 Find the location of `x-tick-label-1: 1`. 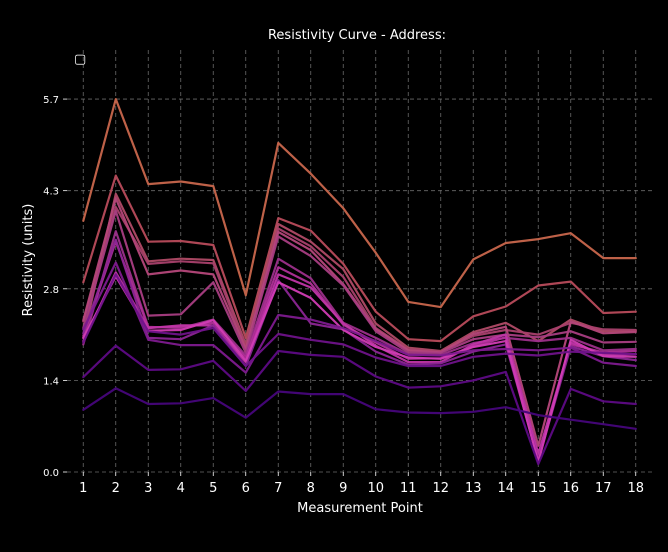

x-tick-label-1: 1 is located at coordinates (83, 488).